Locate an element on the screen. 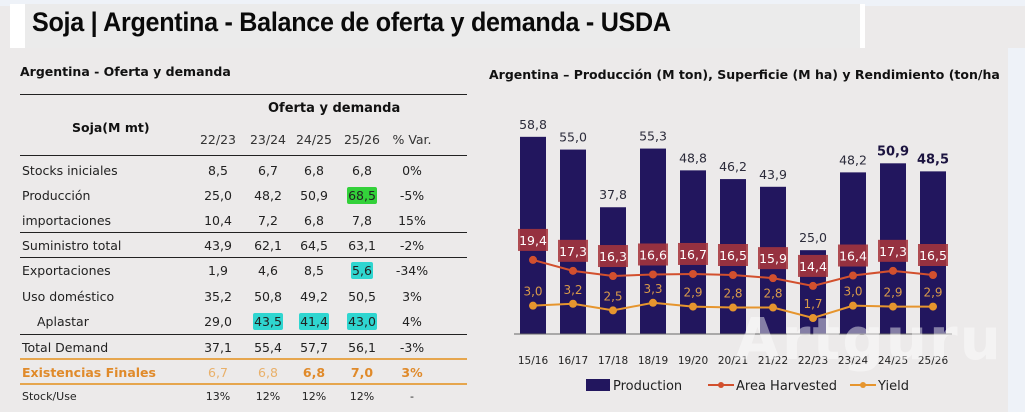  highlighted-value: 5,6 is located at coordinates (362, 270).